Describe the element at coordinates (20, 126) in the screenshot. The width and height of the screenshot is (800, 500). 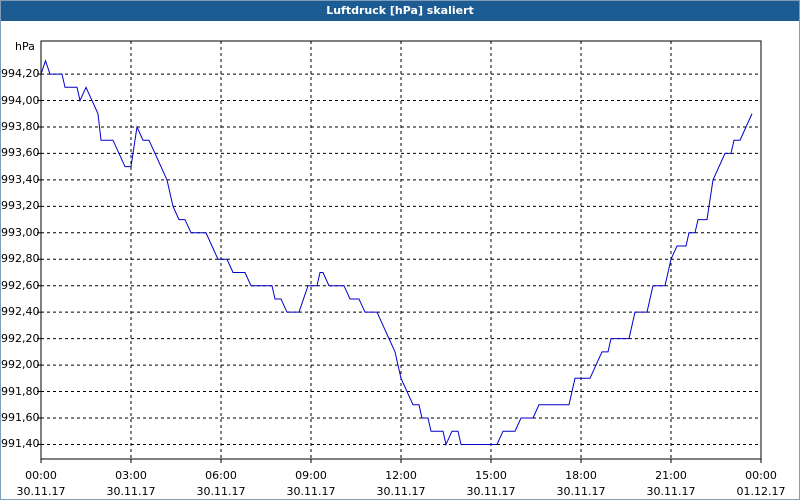
I see `y-tick-label: 993,80` at that location.